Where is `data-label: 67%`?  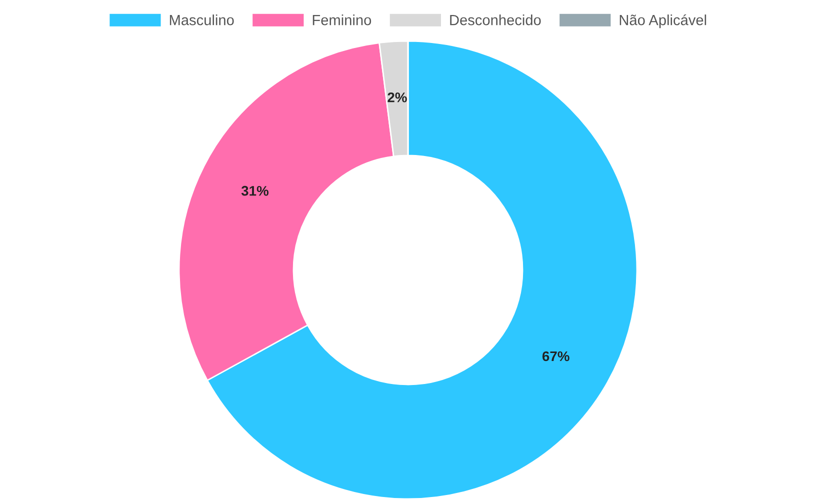
data-label: 67% is located at coordinates (556, 356).